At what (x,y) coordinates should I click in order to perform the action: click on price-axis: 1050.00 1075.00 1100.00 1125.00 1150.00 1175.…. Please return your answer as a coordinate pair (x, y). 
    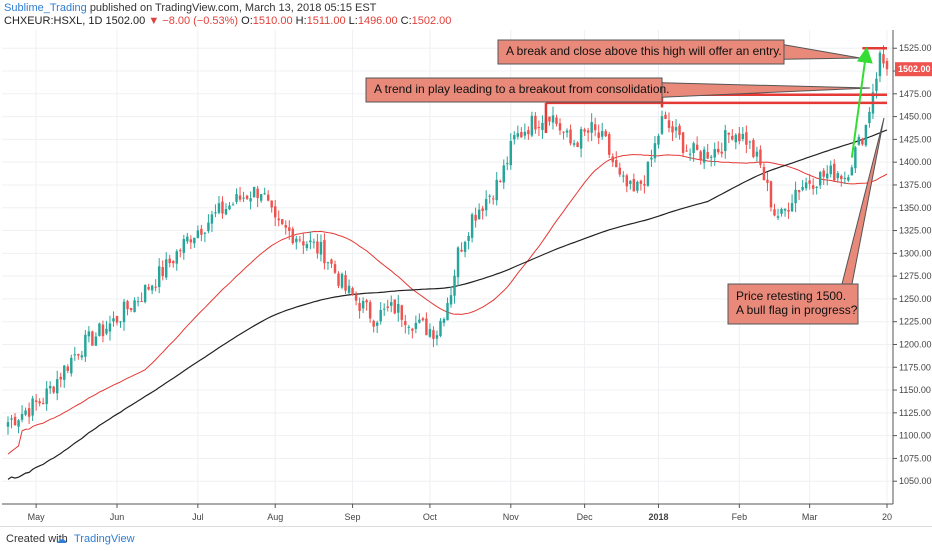
    Looking at the image, I should click on (912, 267).